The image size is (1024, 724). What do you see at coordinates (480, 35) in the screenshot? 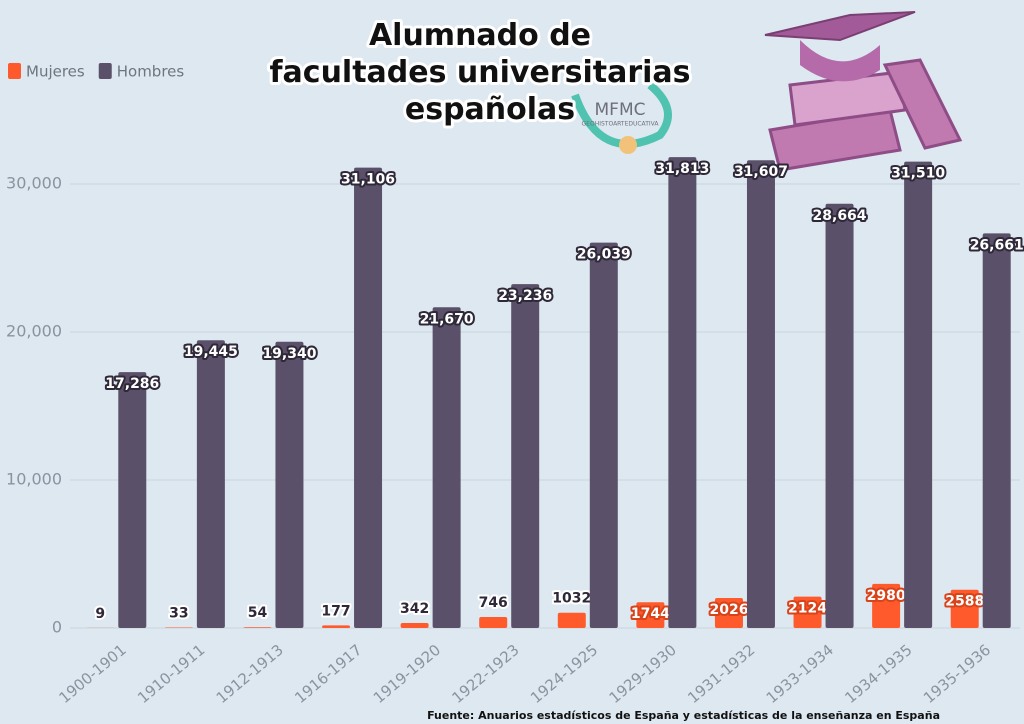
I see `title-line: Alumnado de` at bounding box center [480, 35].